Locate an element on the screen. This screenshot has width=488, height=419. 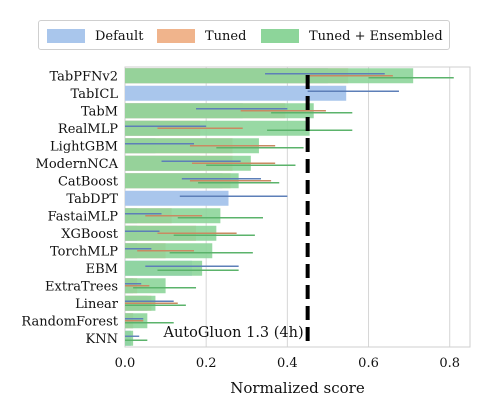
legend: Default Tuned Tuned + Ensembled is located at coordinates (244, 35).